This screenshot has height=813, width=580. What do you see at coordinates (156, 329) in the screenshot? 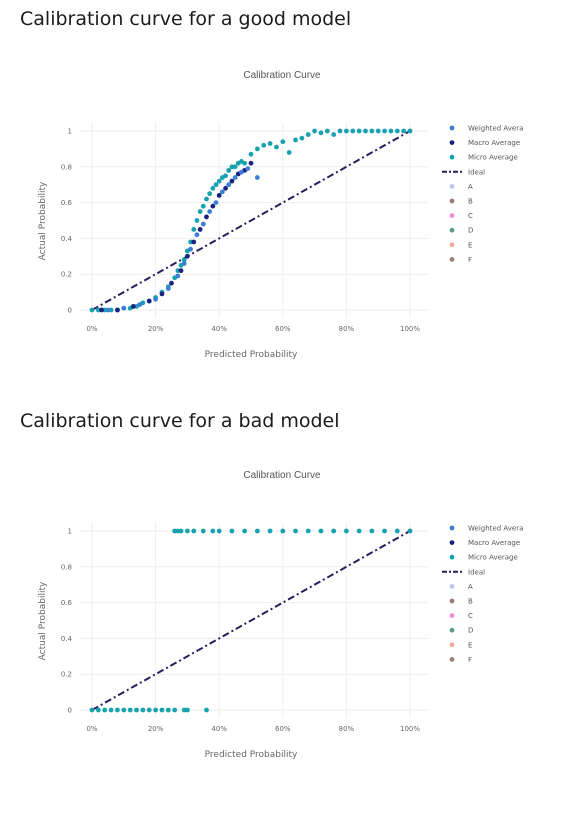
I see `x-tick-label: 20%` at bounding box center [156, 329].